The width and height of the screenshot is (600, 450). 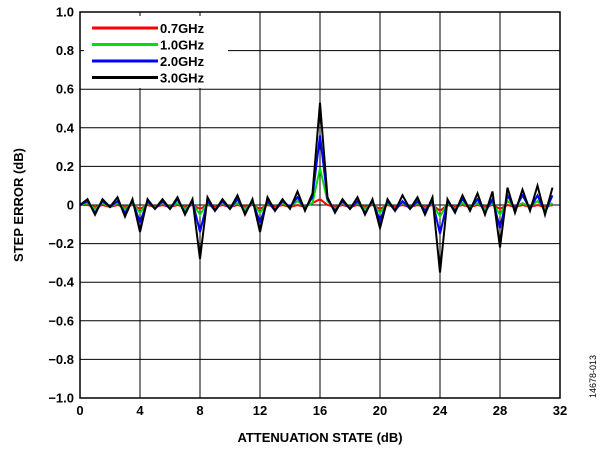 What do you see at coordinates (61, 243) in the screenshot?
I see `y-tick-label: −0.2` at bounding box center [61, 243].